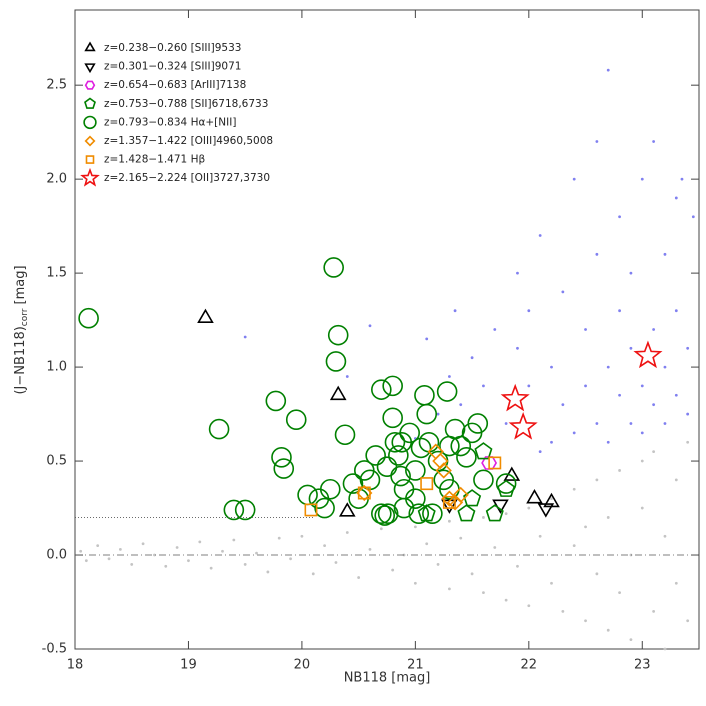 Image resolution: width=706 pixels, height=706 pixels. Describe the element at coordinates (90, 159) in the screenshot. I see `marker-square` at that location.